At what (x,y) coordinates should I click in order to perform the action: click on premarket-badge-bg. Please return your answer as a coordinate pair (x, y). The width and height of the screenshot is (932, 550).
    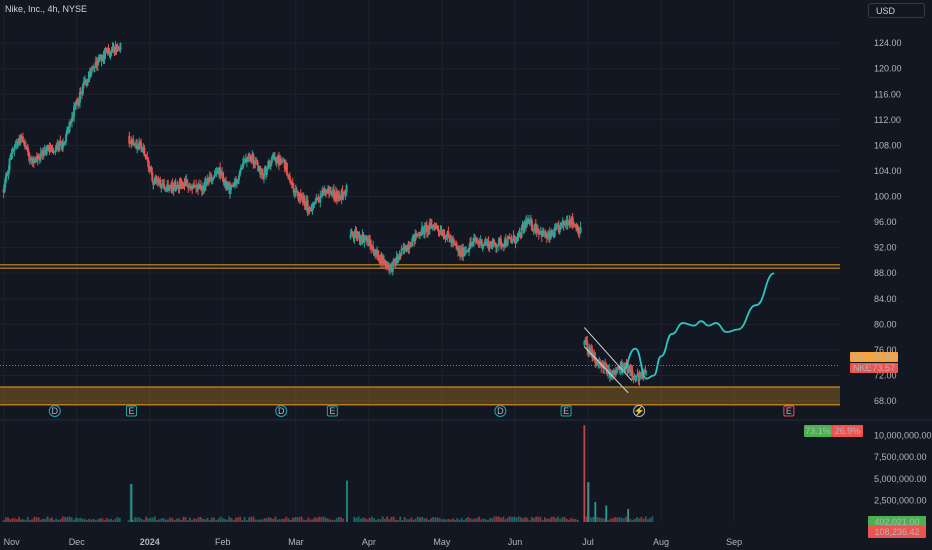
    Looking at the image, I should click on (874, 357).